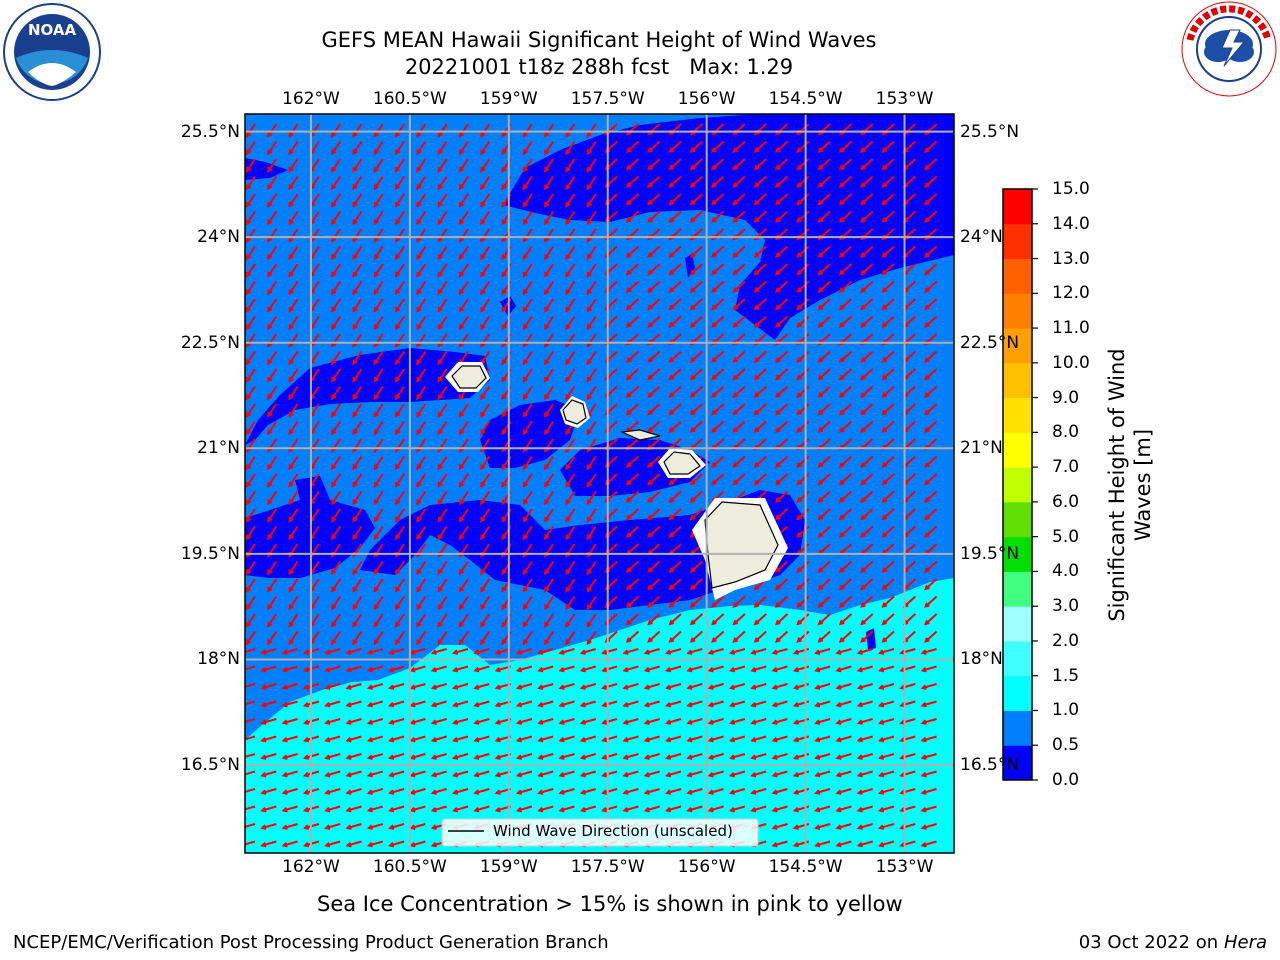  Describe the element at coordinates (409, 867) in the screenshot. I see `lon-label-bottom: 160.5°W` at that location.